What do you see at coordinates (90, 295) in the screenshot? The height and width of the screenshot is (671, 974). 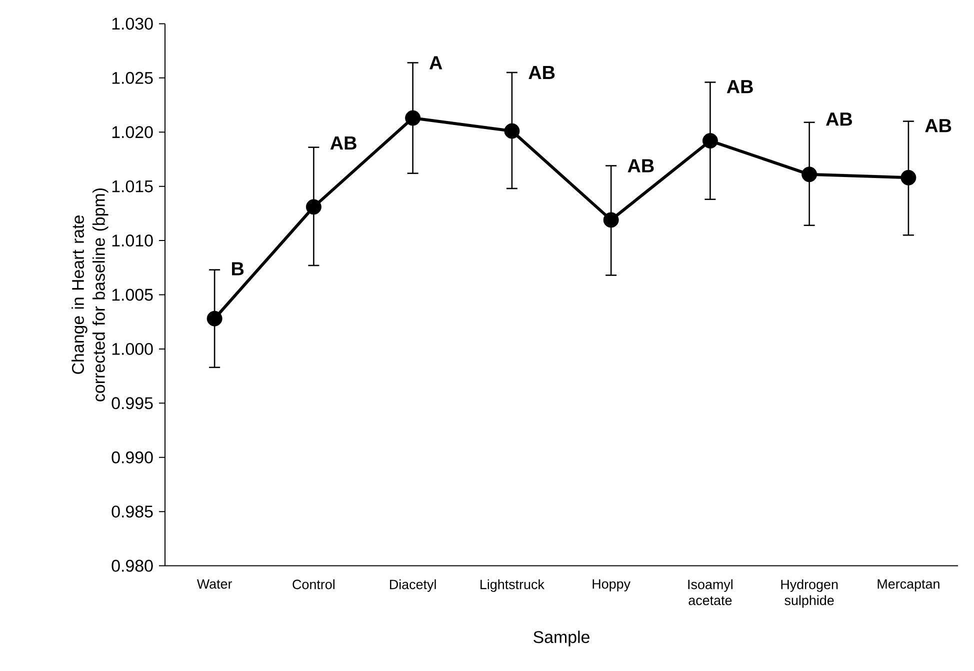 I see `y-axis-title: Change in Heart rate corrected for baseline (bpm)` at bounding box center [90, 295].